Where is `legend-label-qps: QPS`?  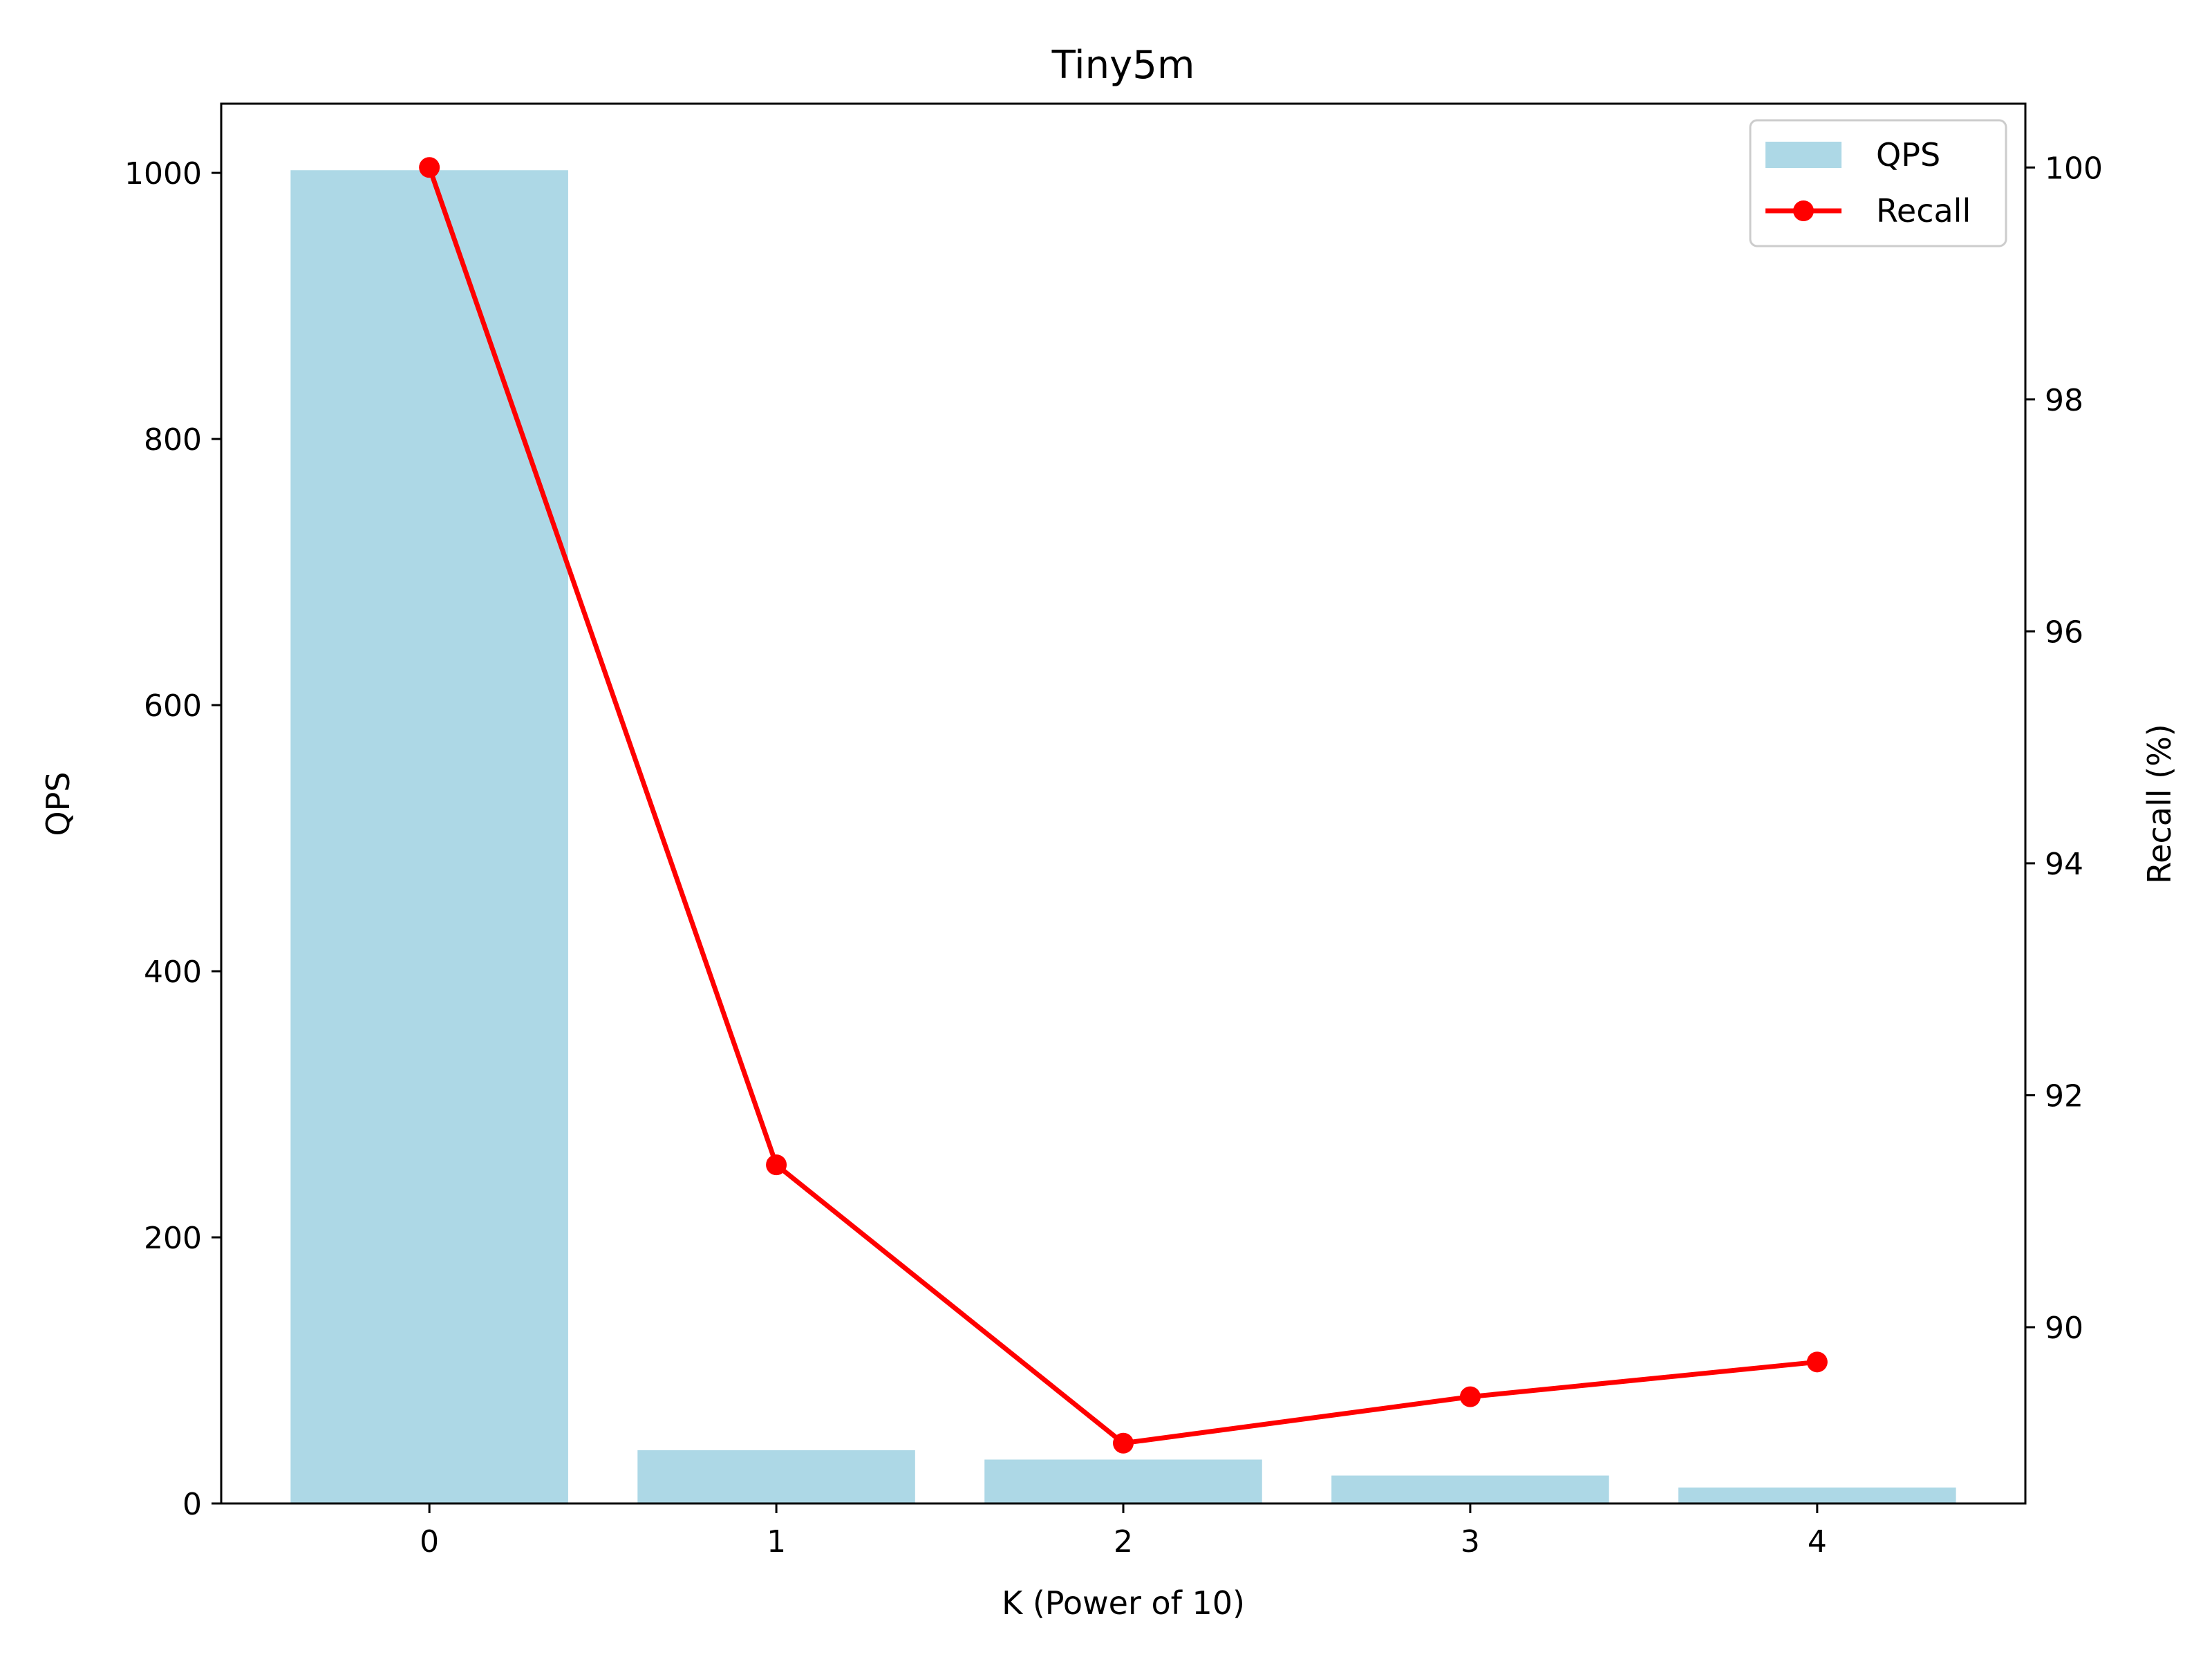
legend-label-qps: QPS is located at coordinates (1908, 155).